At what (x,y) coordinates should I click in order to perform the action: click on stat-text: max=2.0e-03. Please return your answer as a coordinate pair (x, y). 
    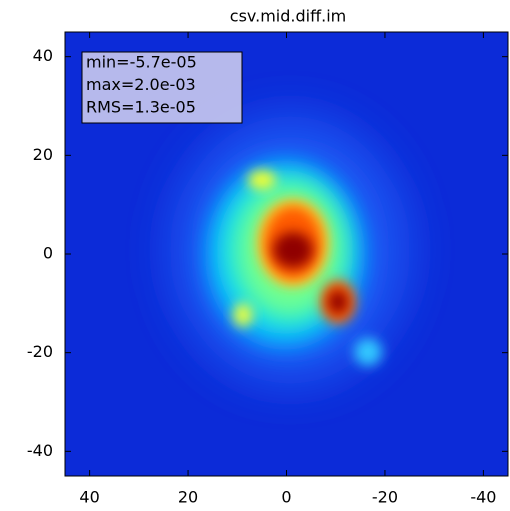
    Looking at the image, I should click on (141, 84).